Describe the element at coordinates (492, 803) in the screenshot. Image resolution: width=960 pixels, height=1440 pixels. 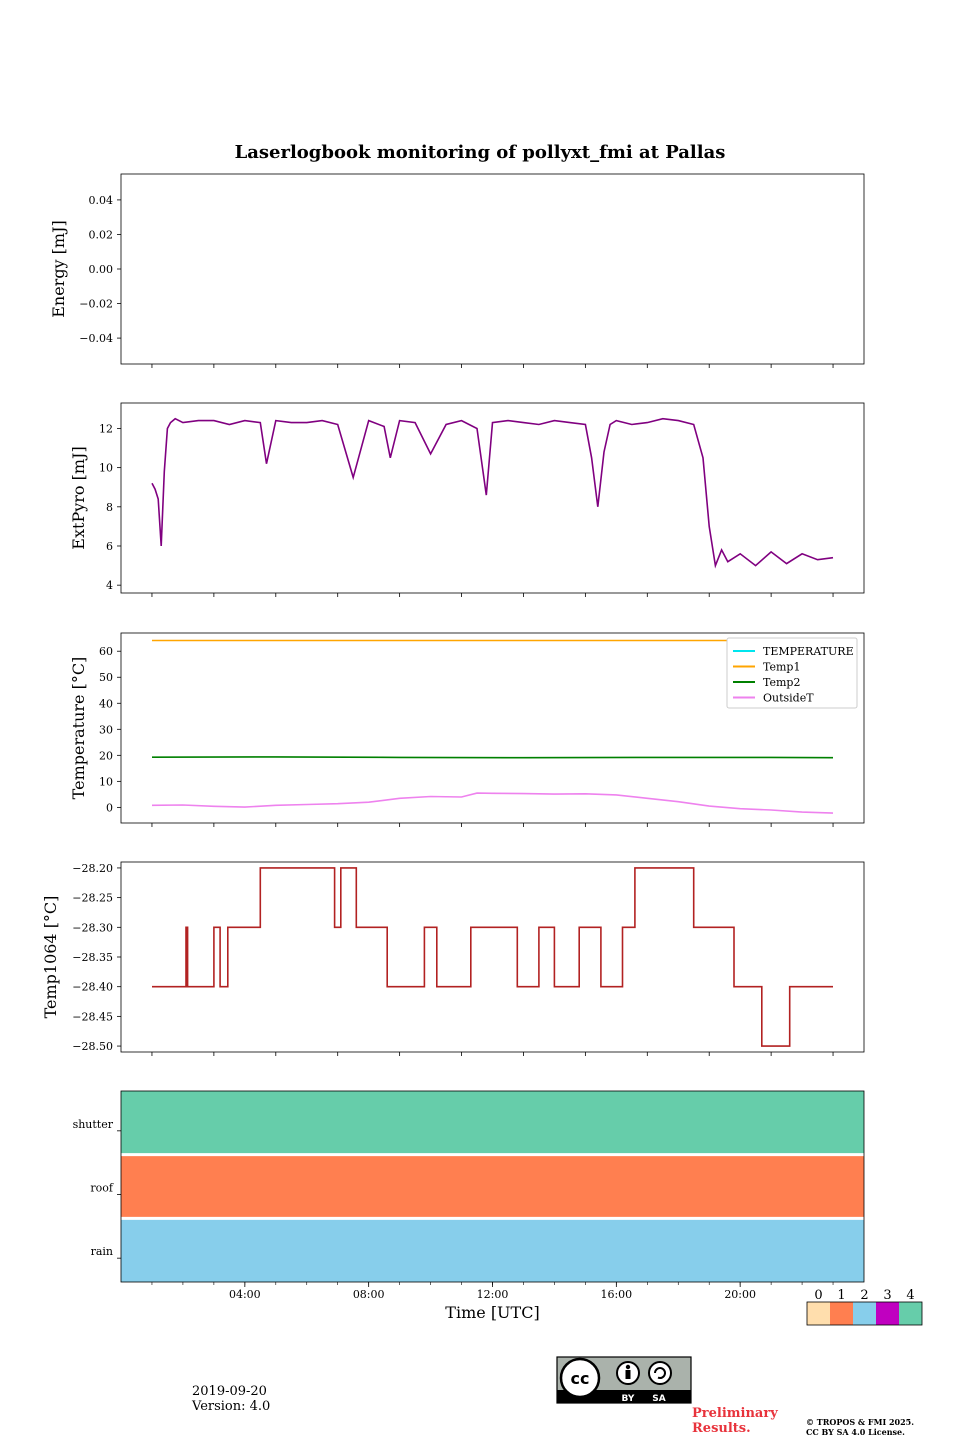
I see `series-outsidet` at that location.